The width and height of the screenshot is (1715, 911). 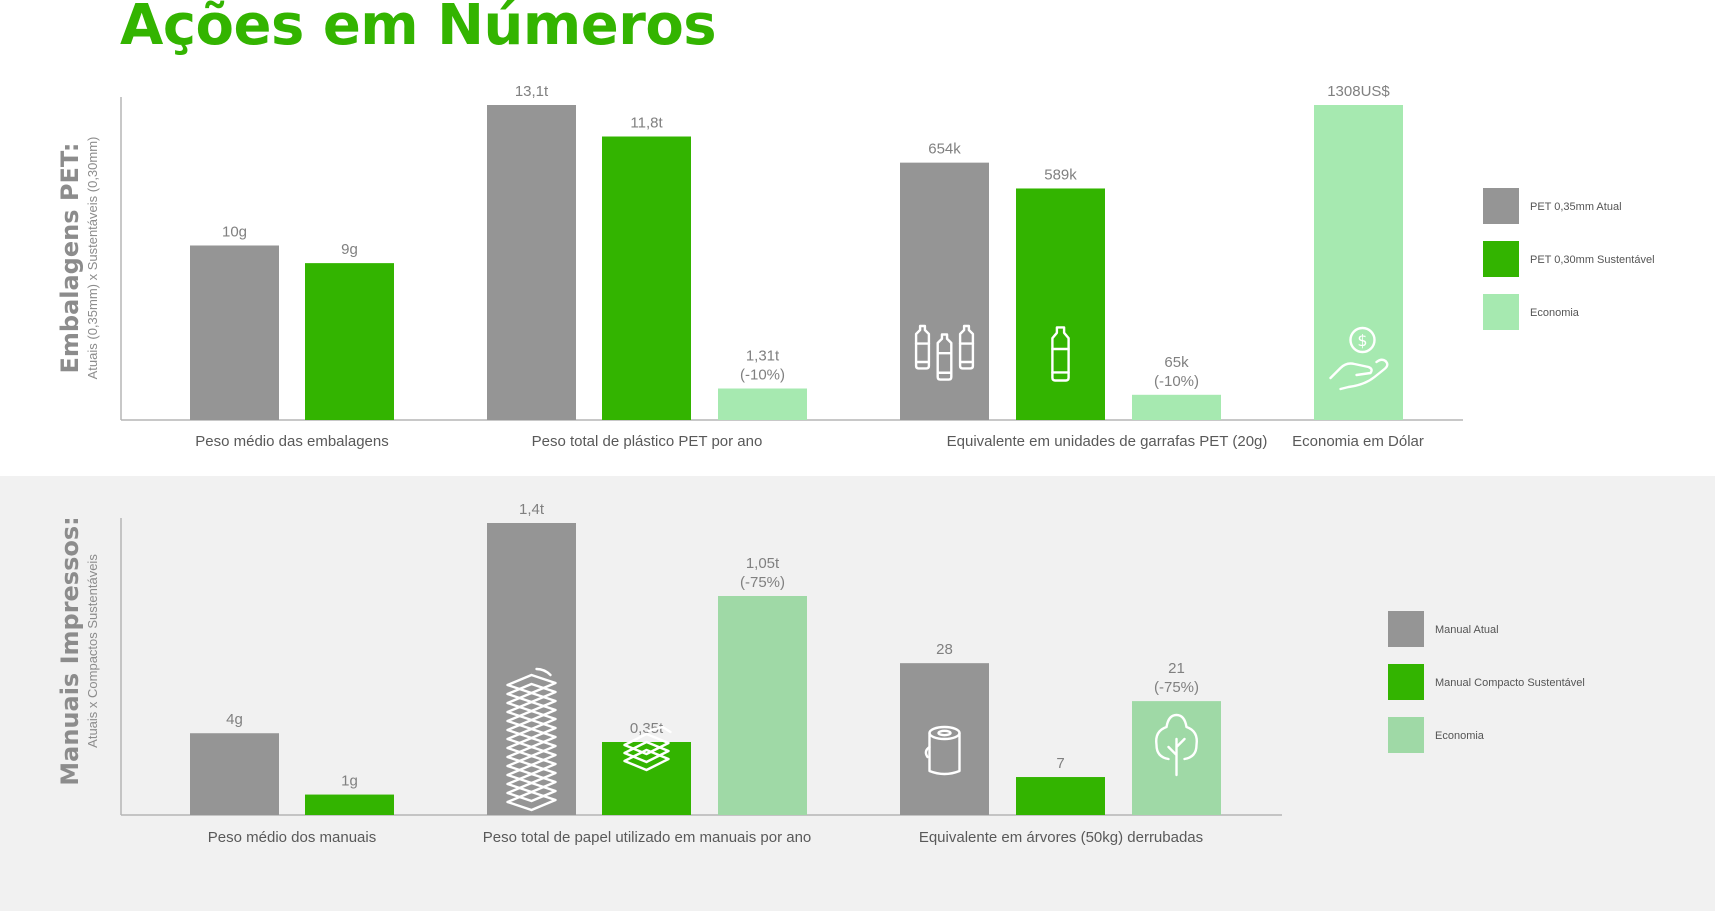 What do you see at coordinates (942, 750) in the screenshot?
I see `tree-log-icon` at bounding box center [942, 750].